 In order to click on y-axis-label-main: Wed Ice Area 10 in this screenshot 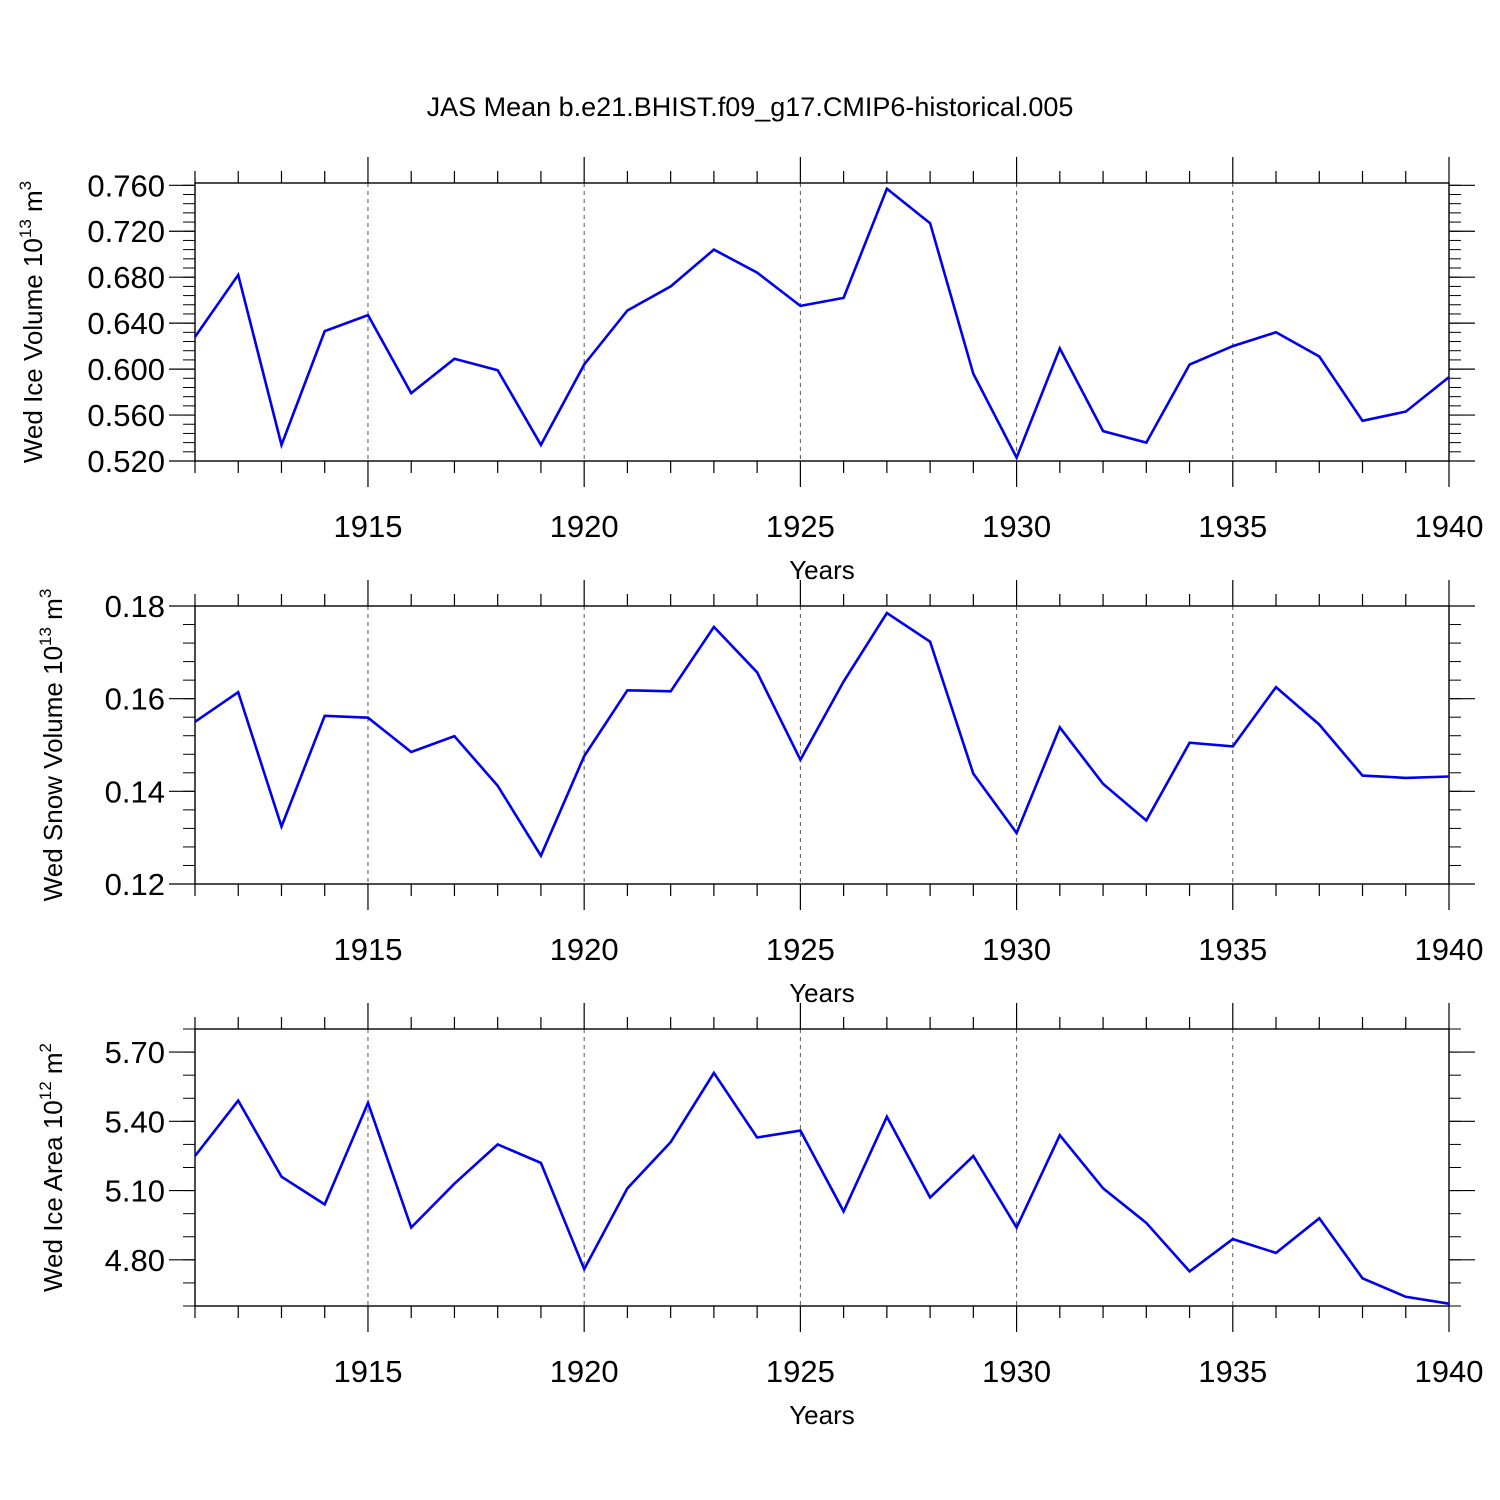, I will do `click(53, 1196)`.